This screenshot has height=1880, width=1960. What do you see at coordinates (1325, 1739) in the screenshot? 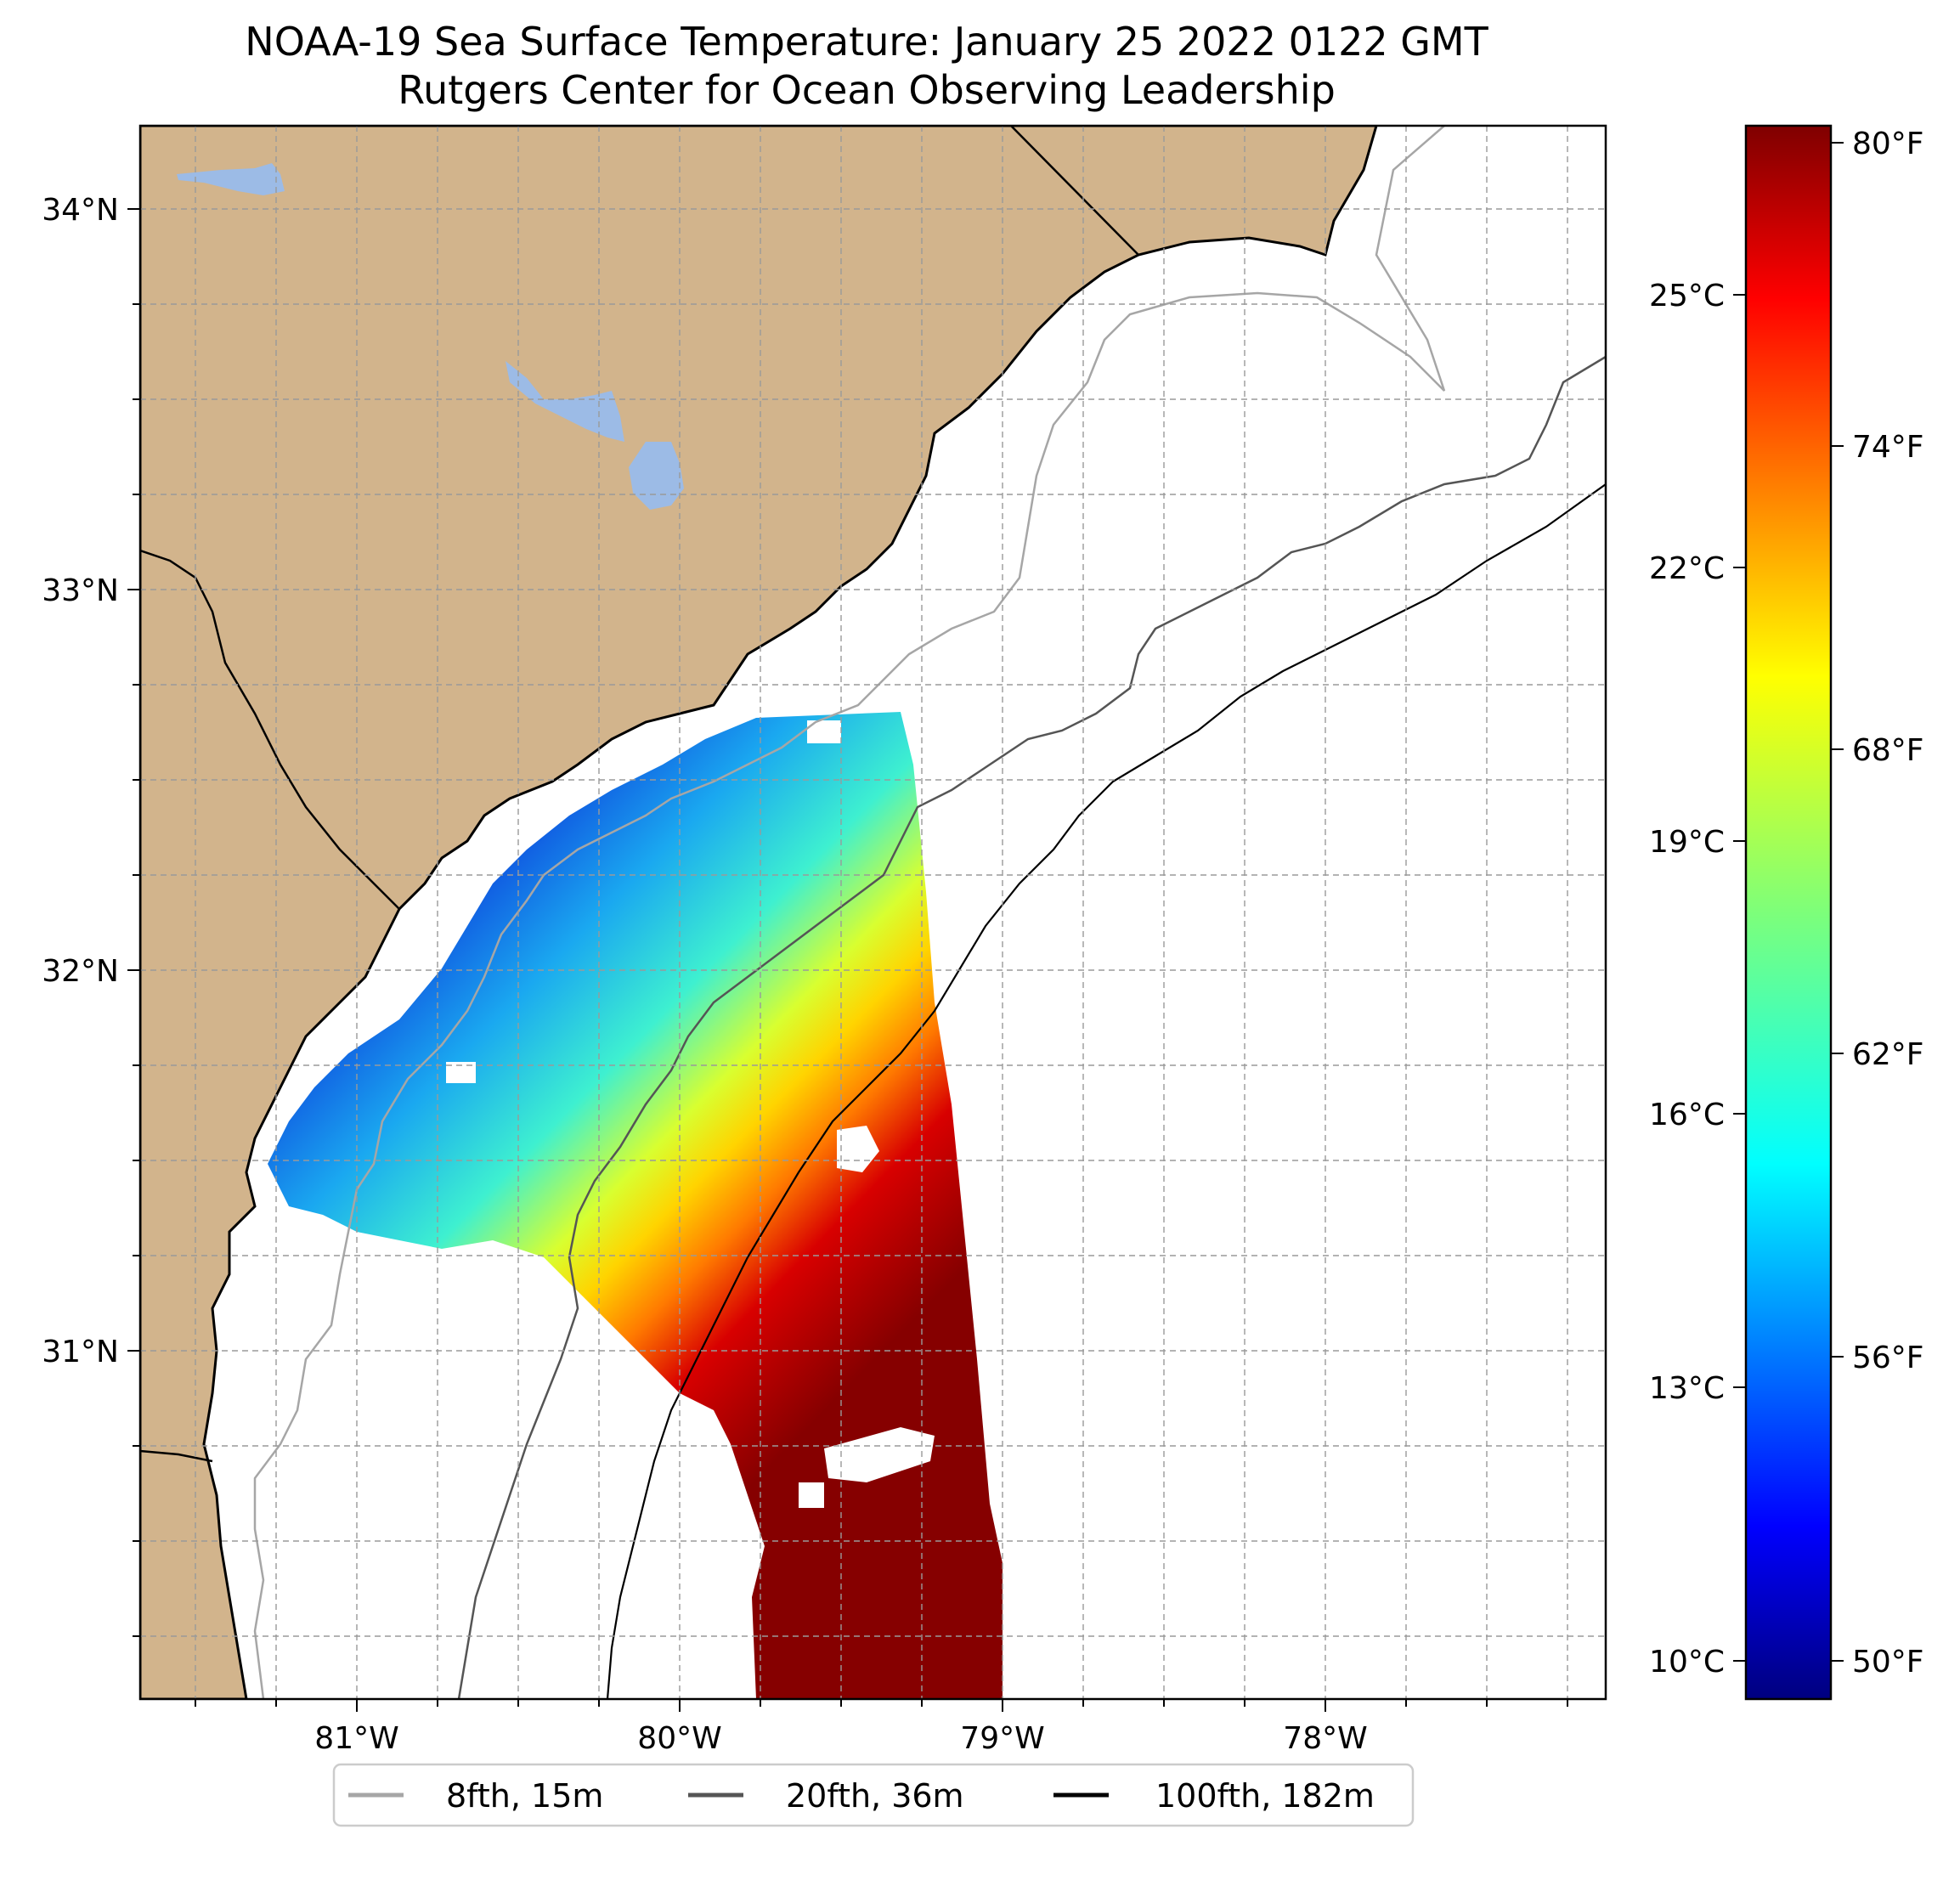
I see `lon-label-78w: 78°W` at bounding box center [1325, 1739].